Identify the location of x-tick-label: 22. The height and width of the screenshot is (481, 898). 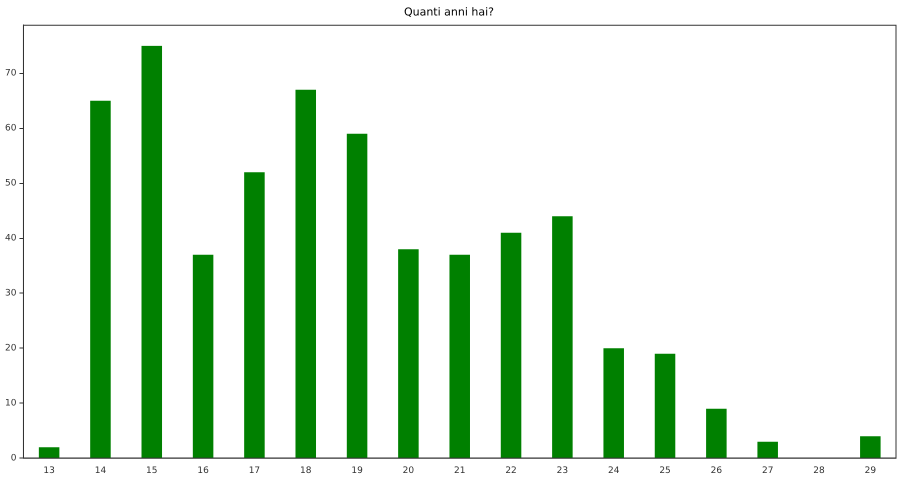
(511, 471).